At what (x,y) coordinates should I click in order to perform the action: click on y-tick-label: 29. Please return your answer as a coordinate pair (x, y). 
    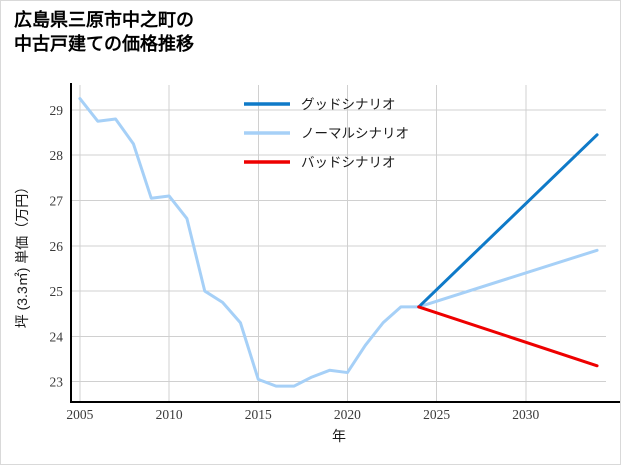
    Looking at the image, I should click on (57, 110).